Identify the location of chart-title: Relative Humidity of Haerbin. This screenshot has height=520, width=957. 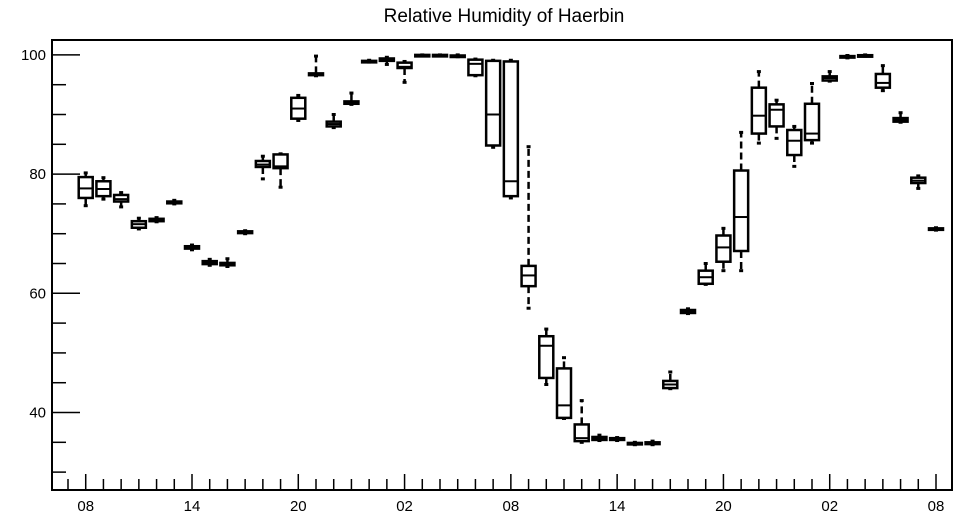
(504, 16).